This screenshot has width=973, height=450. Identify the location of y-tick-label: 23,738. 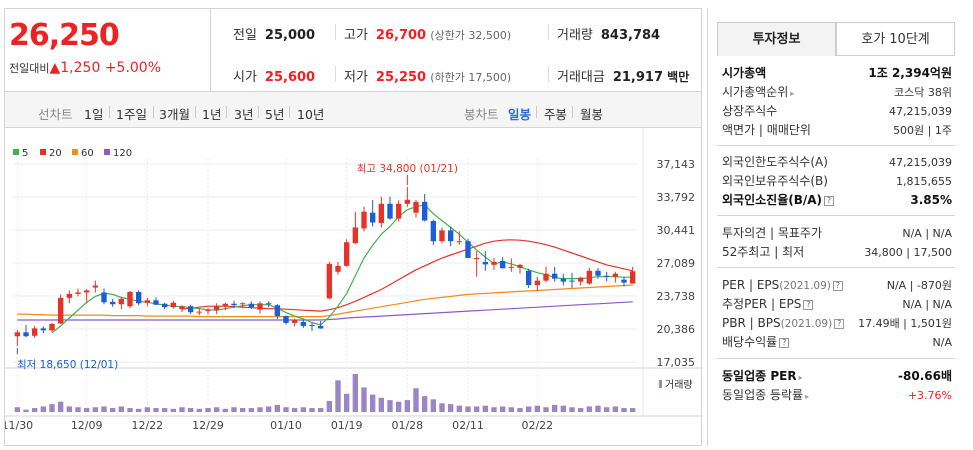
(676, 296).